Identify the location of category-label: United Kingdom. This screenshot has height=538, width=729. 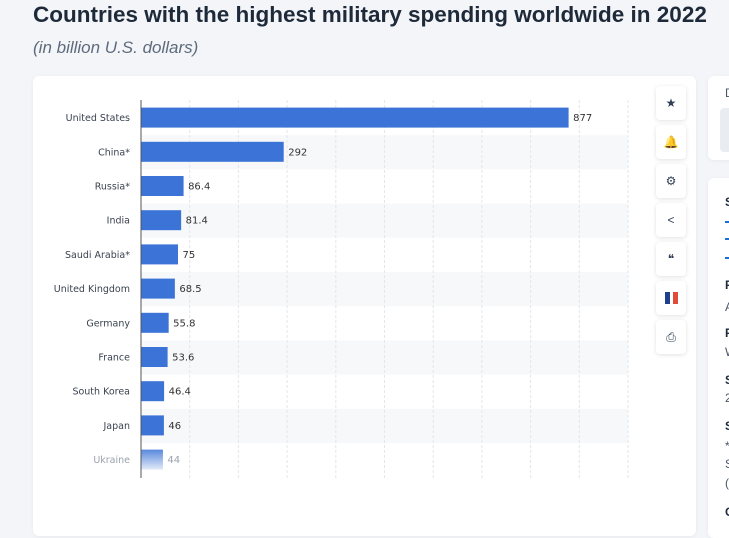
(92, 289).